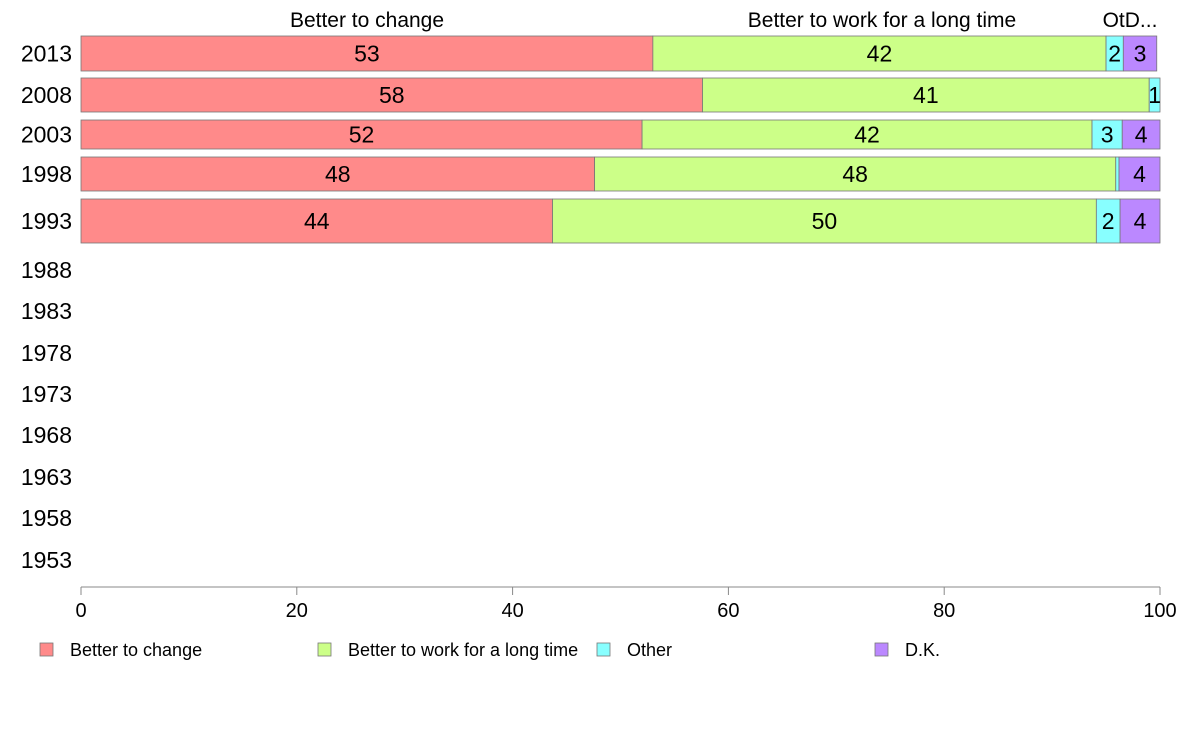  Describe the element at coordinates (649, 650) in the screenshot. I see `legend-label: Other` at that location.